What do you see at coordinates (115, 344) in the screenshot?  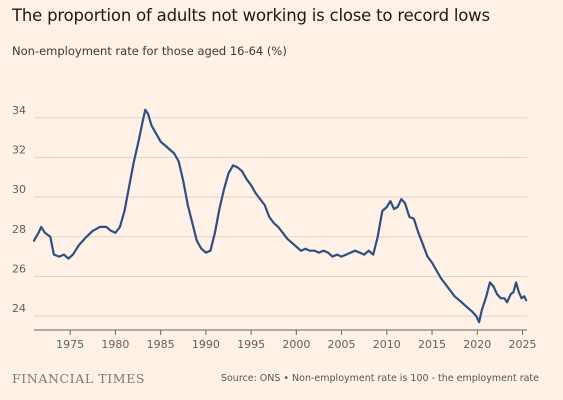 I see `x-tick-label: 1980` at bounding box center [115, 344].